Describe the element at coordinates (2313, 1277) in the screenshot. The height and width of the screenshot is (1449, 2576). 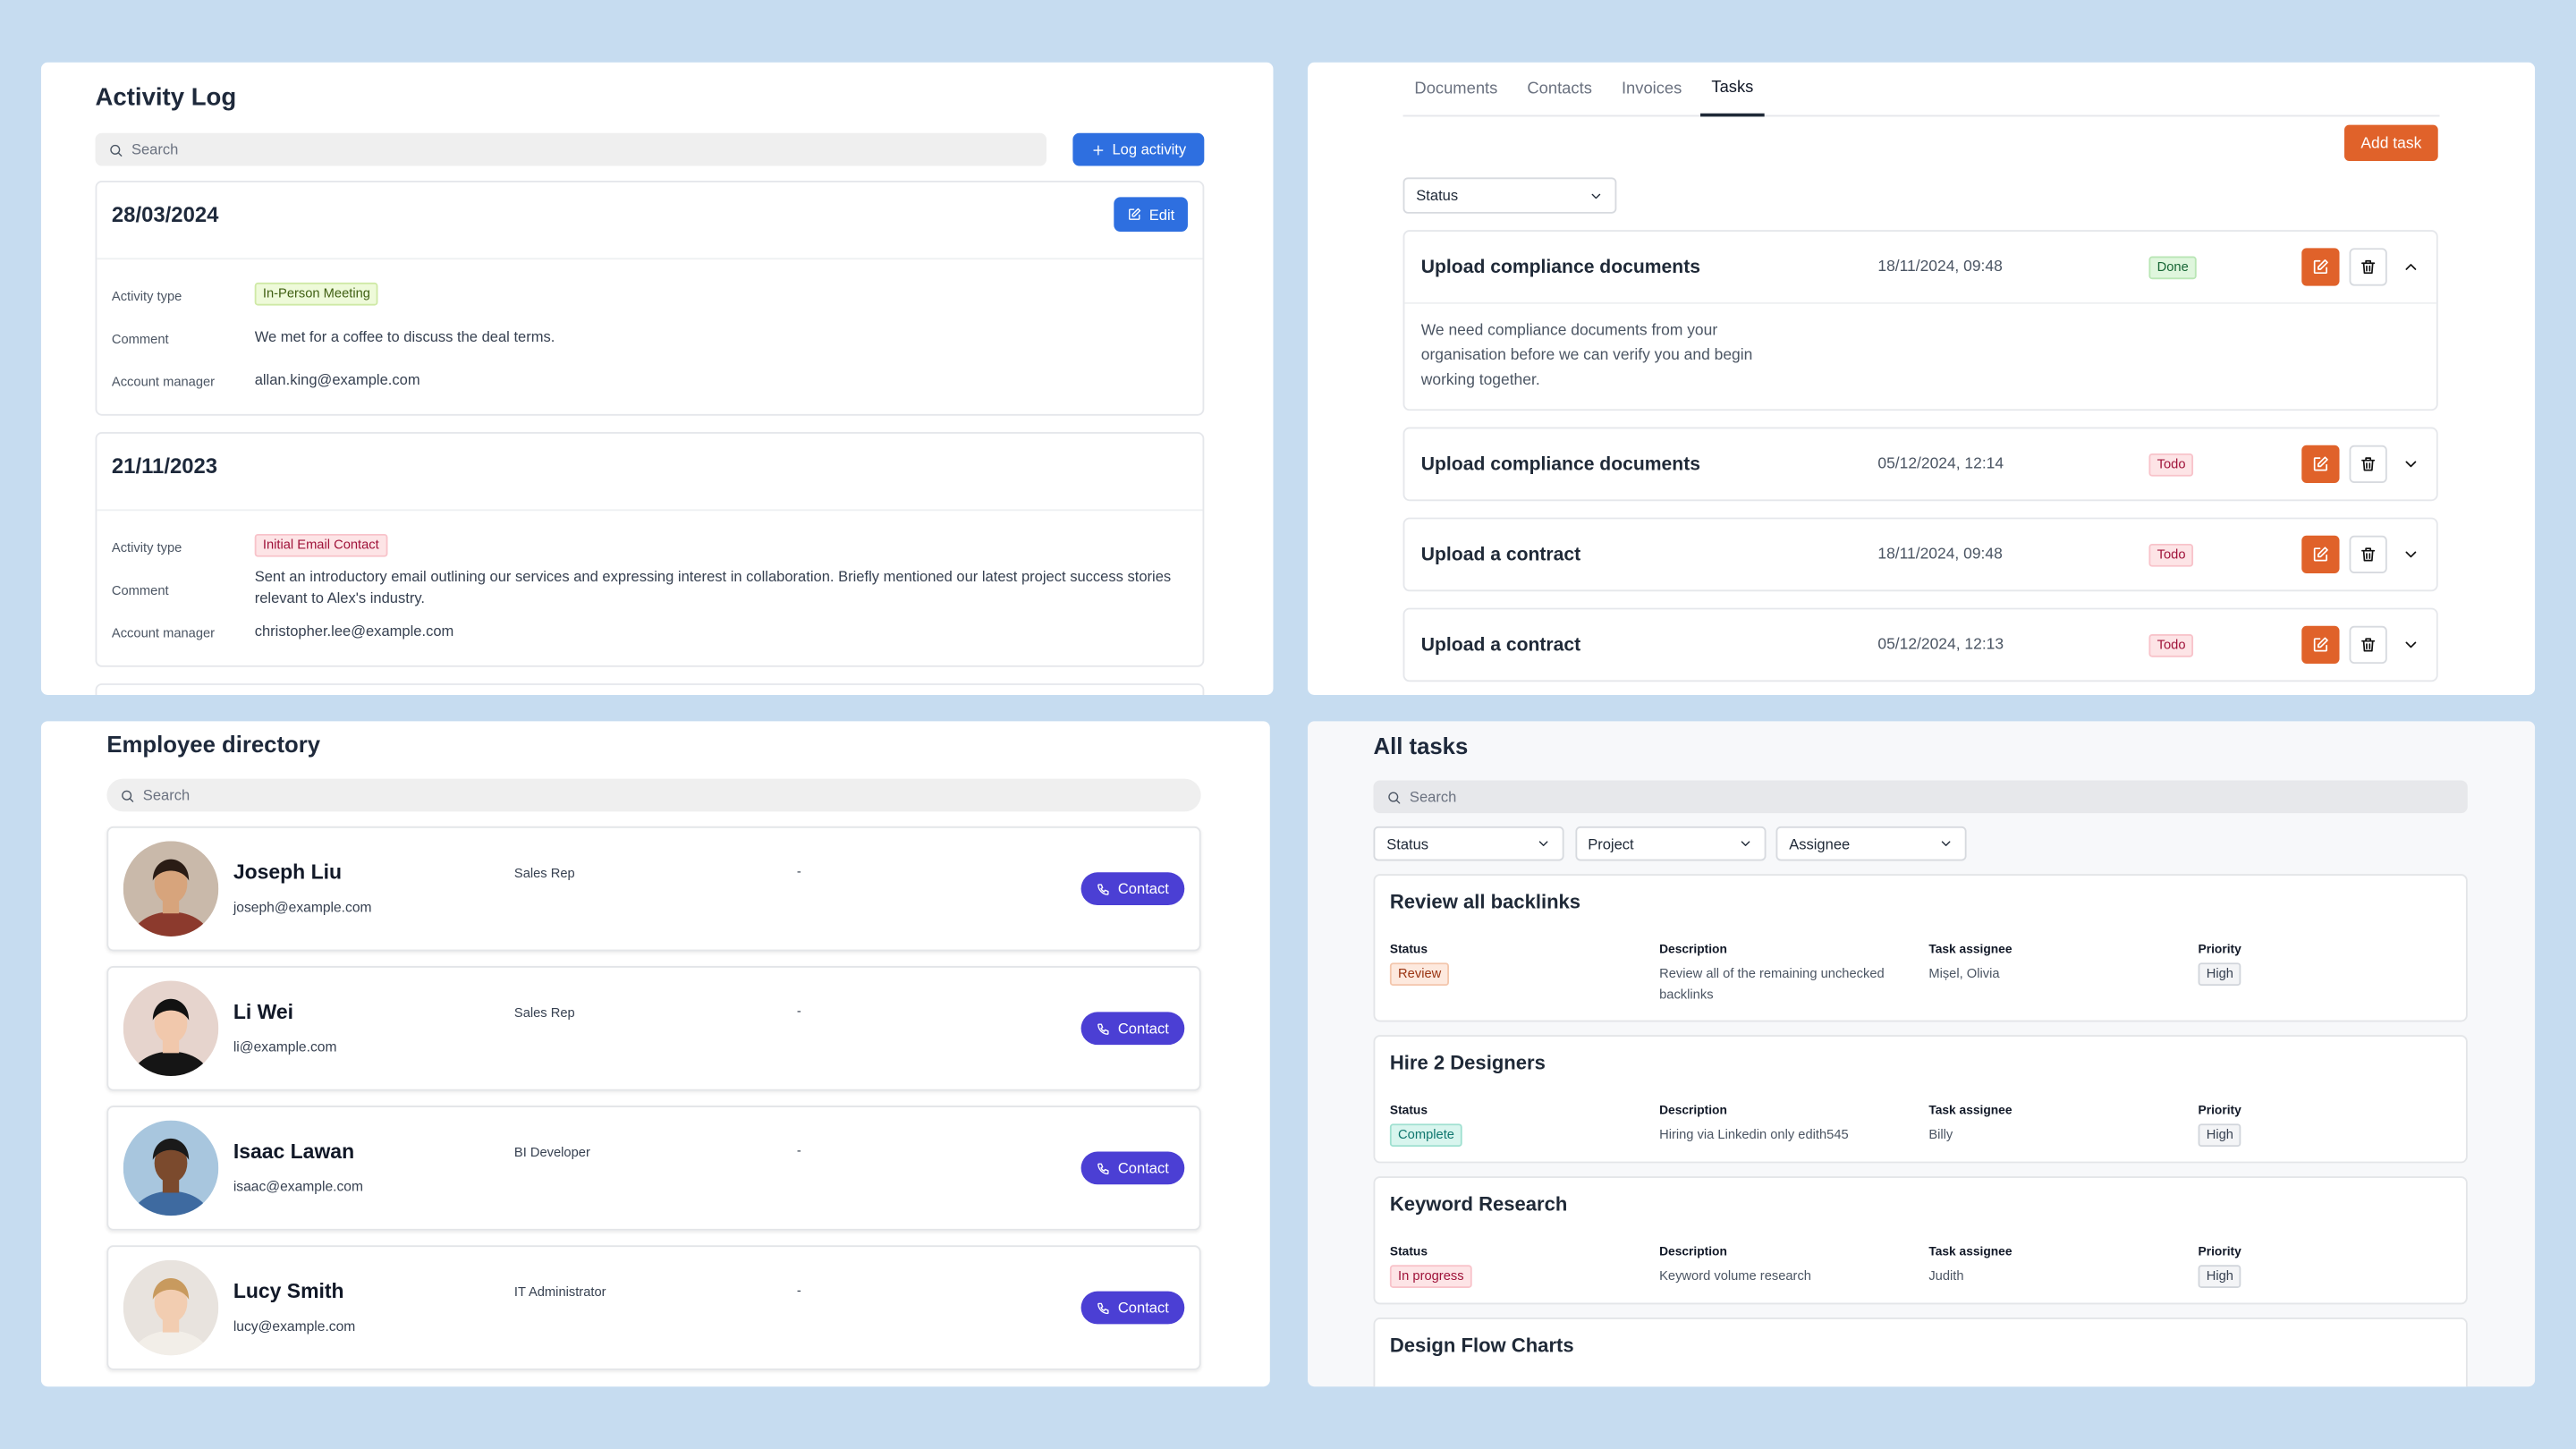
I see `field-value: High` at that location.